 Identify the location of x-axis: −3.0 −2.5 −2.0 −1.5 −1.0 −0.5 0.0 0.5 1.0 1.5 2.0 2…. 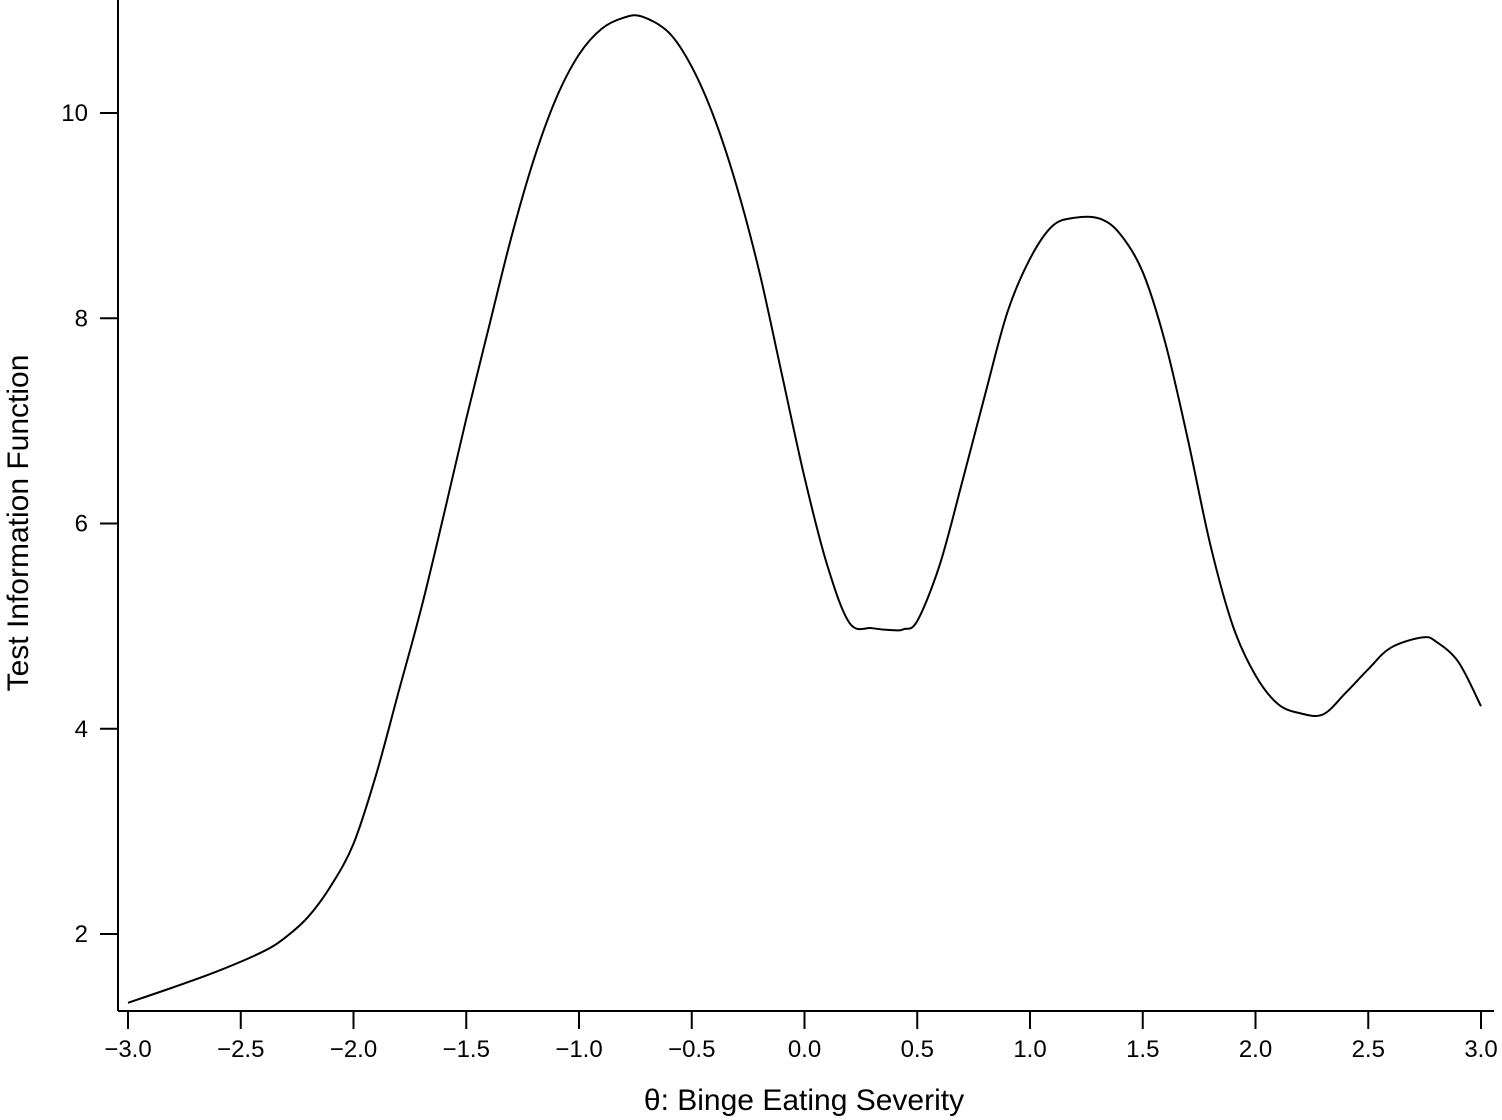
(801, 1036).